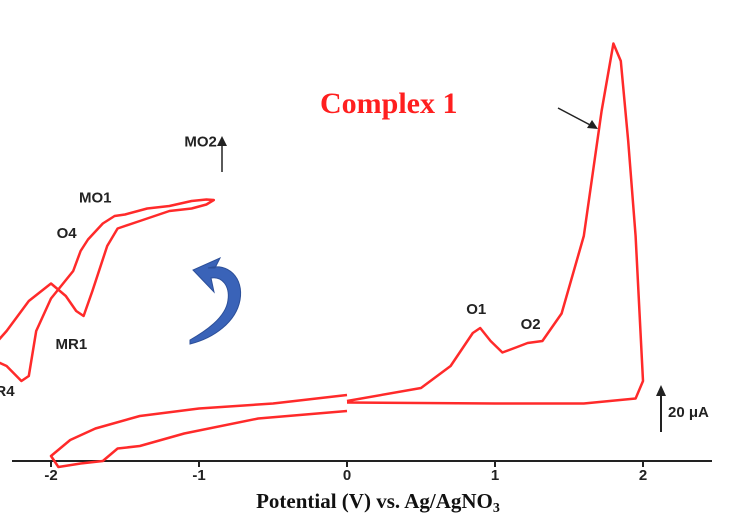  What do you see at coordinates (531, 324) in the screenshot?
I see `peak-label-o2: O2` at bounding box center [531, 324].